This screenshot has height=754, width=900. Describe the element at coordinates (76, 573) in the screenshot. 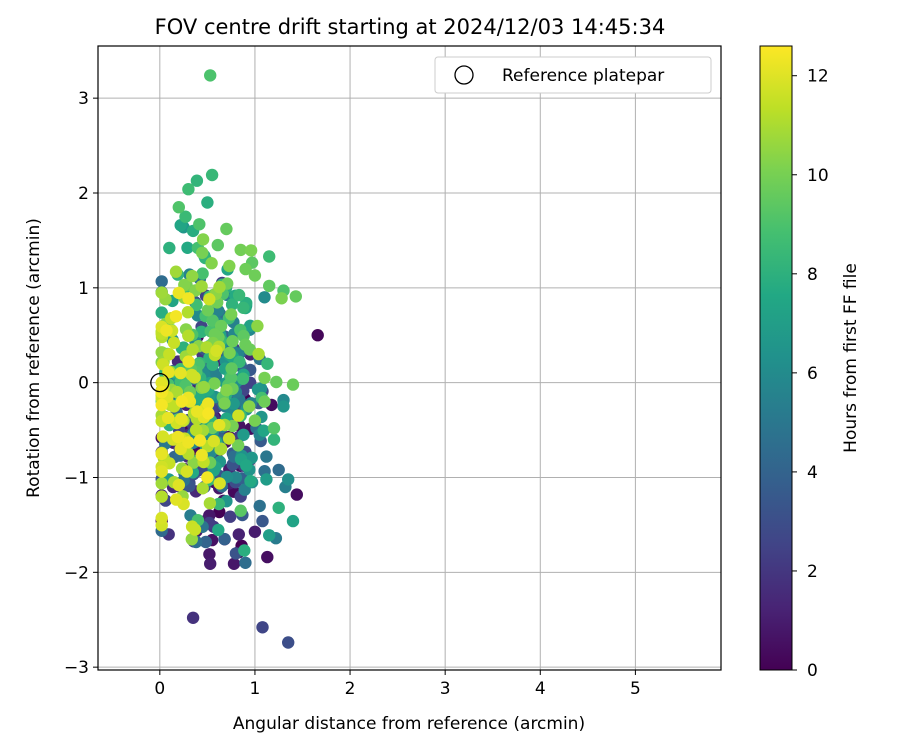

I see `y-tick-label: −2` at that location.